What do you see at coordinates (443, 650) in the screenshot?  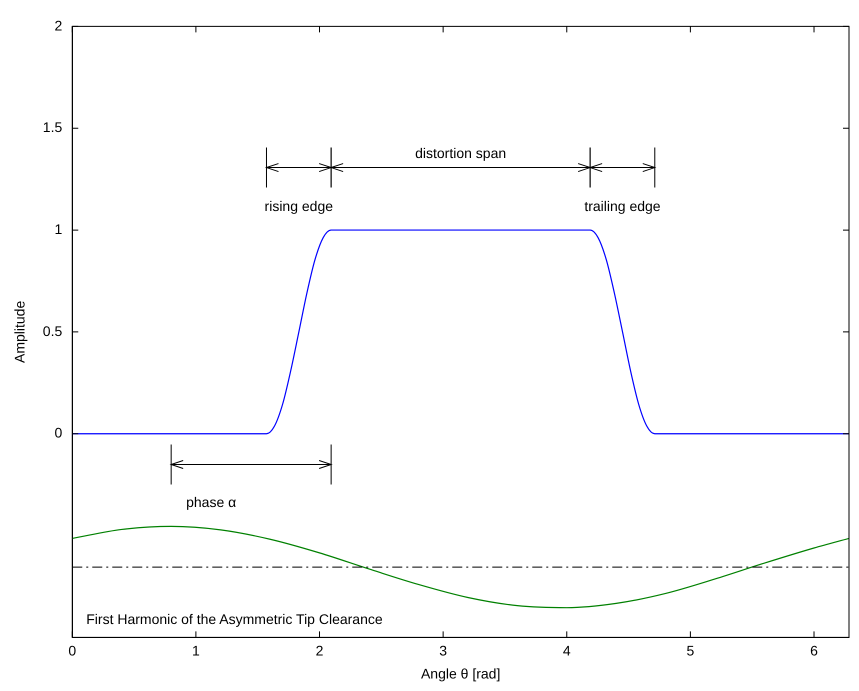 I see `x-tick-label: 3` at bounding box center [443, 650].